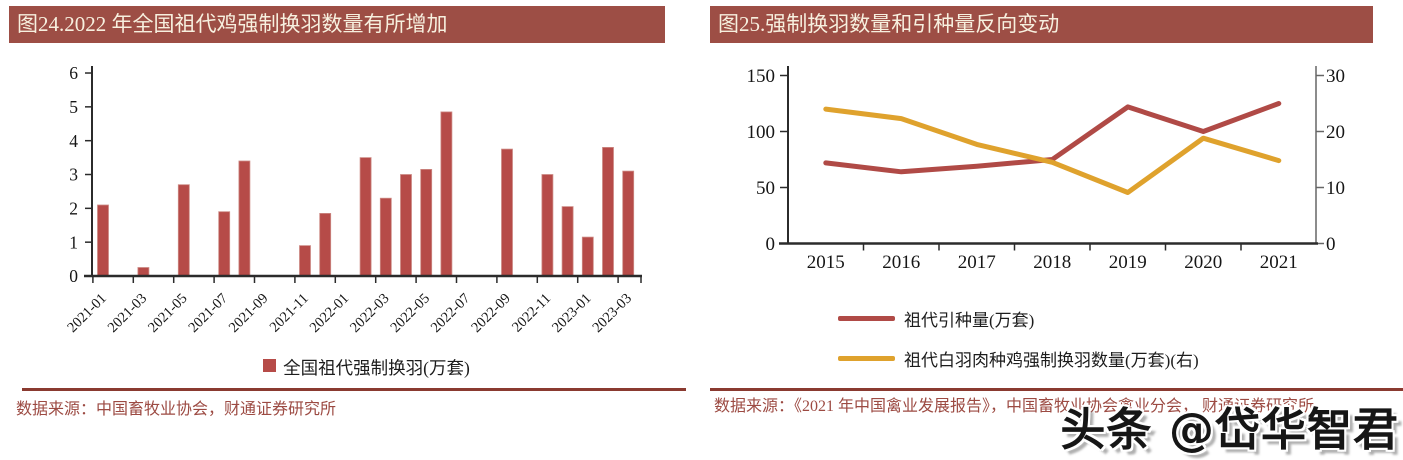 The height and width of the screenshot is (460, 1403). I want to click on svg-text: 6, so click(73, 73).